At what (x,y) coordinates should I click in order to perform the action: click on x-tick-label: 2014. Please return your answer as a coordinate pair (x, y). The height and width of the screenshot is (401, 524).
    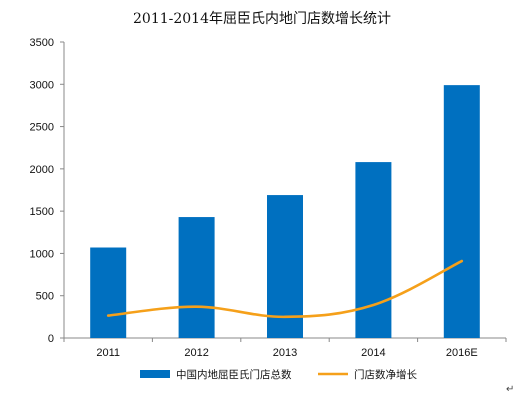
    Looking at the image, I should click on (373, 353).